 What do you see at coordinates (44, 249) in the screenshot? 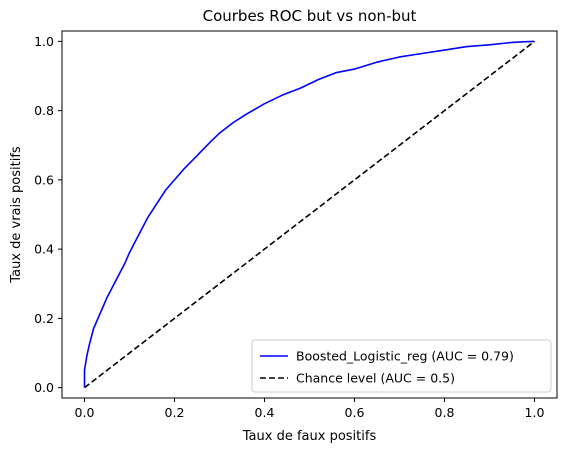
I see `y-tick-label: 0.4` at bounding box center [44, 249].